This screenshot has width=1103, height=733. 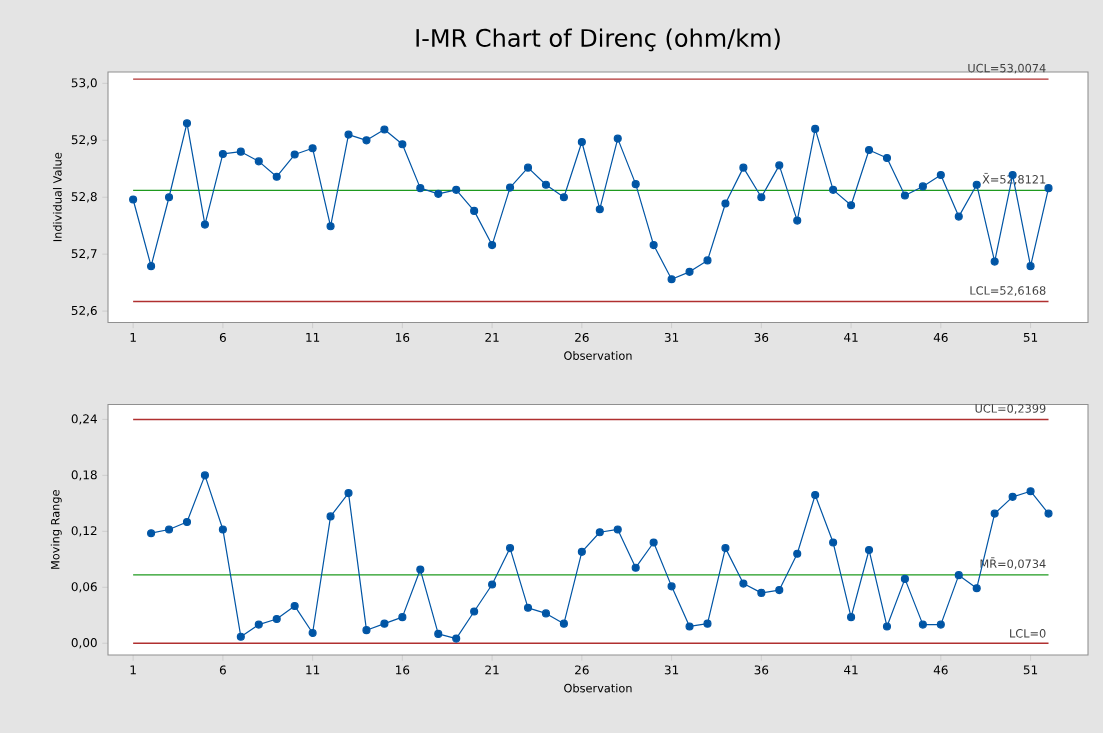 What do you see at coordinates (84, 83) in the screenshot?
I see `y-tick-label: 53,0` at bounding box center [84, 83].